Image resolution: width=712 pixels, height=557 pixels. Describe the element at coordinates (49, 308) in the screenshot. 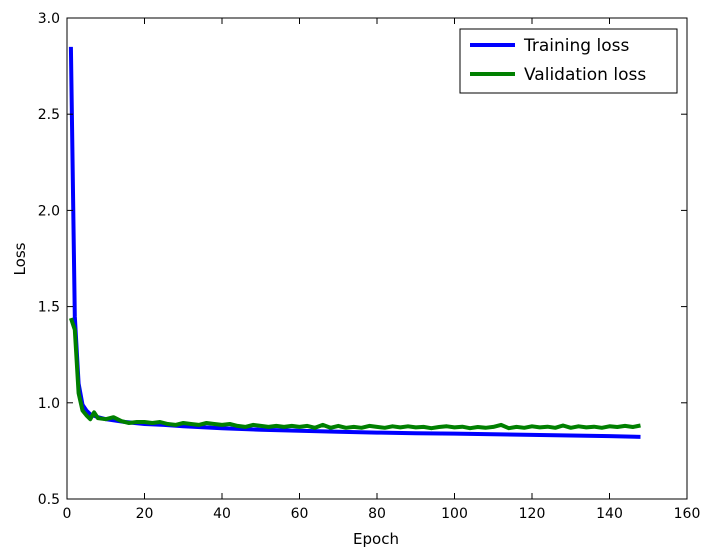

I see `y-tick-label: 1.5` at that location.